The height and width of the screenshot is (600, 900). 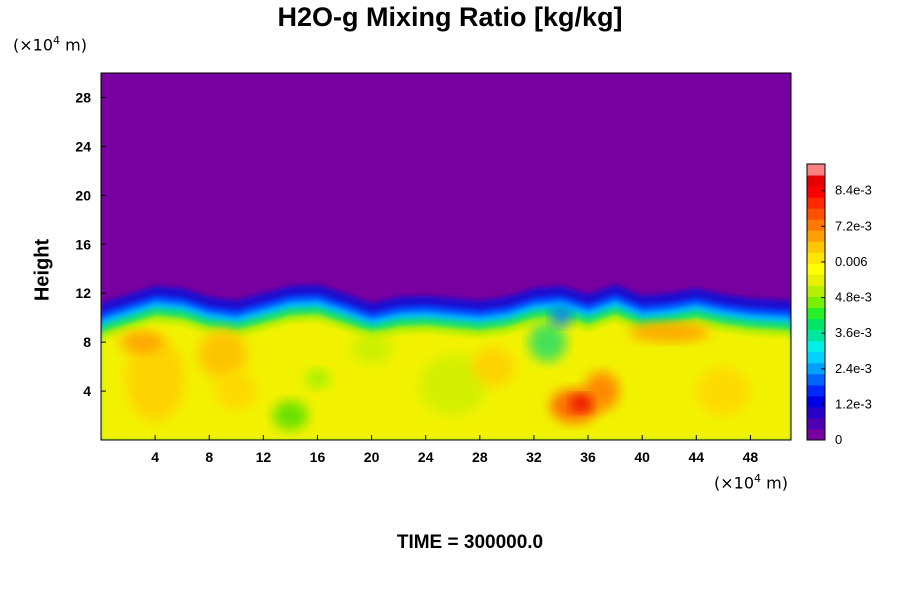 I want to click on x-tick-label: 44, so click(x=697, y=457).